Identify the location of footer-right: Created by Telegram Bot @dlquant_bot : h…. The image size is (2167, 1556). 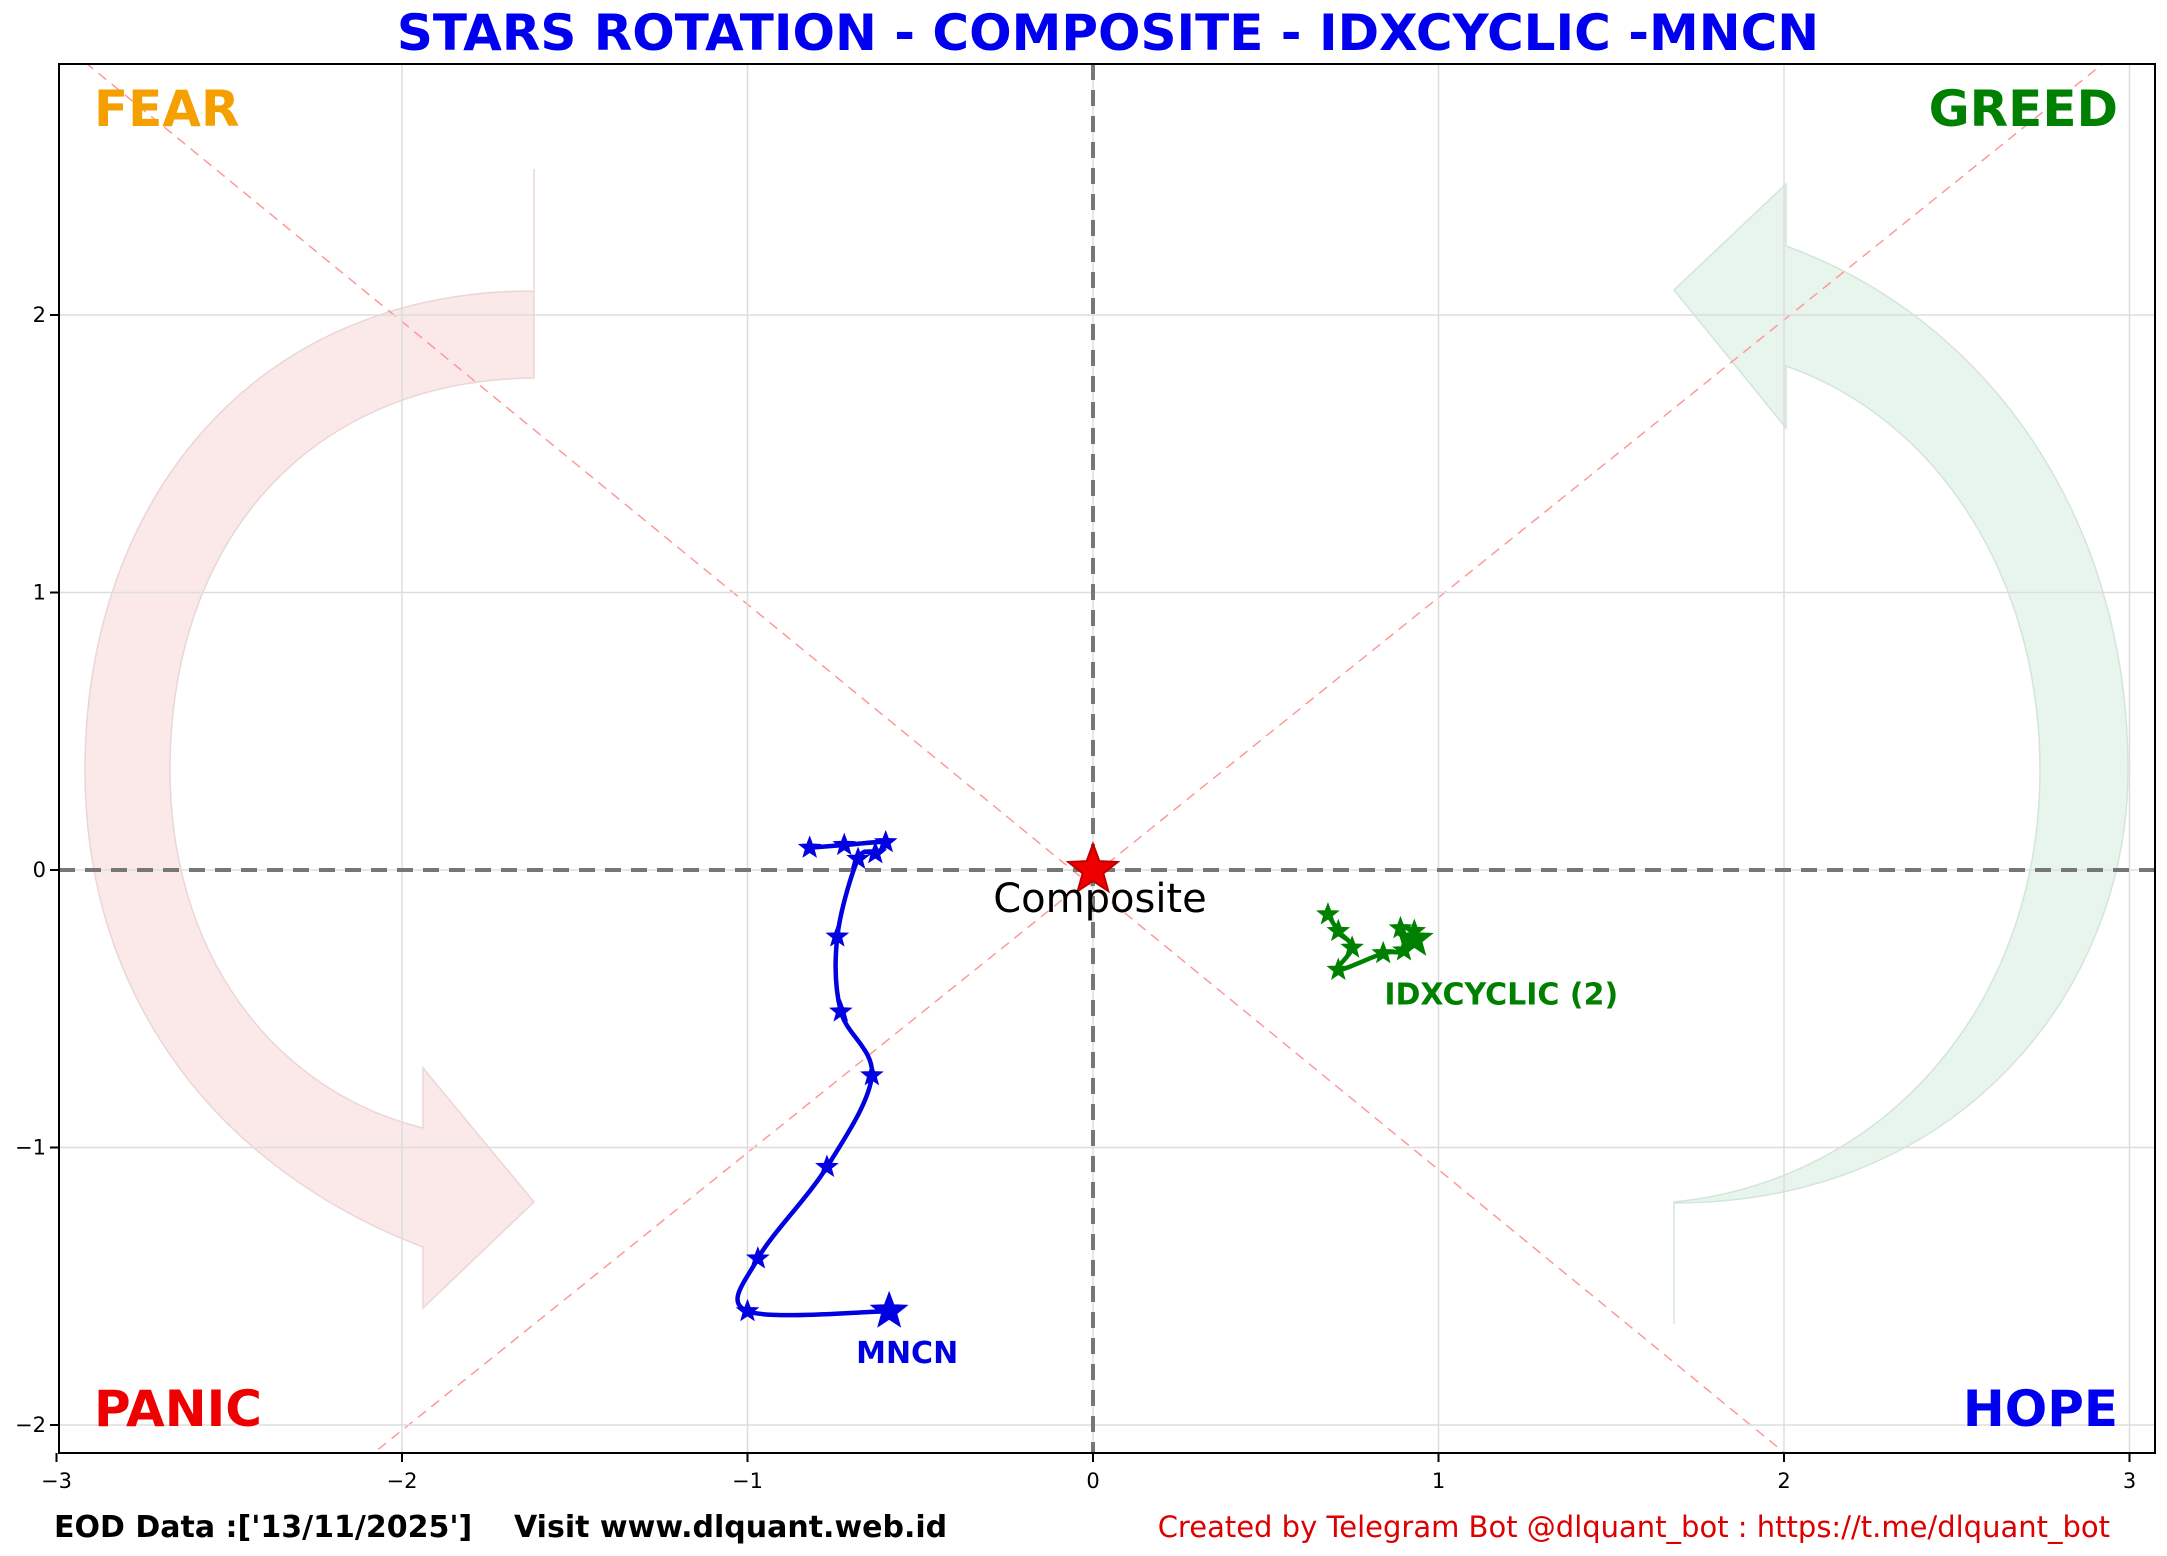
(1634, 1527).